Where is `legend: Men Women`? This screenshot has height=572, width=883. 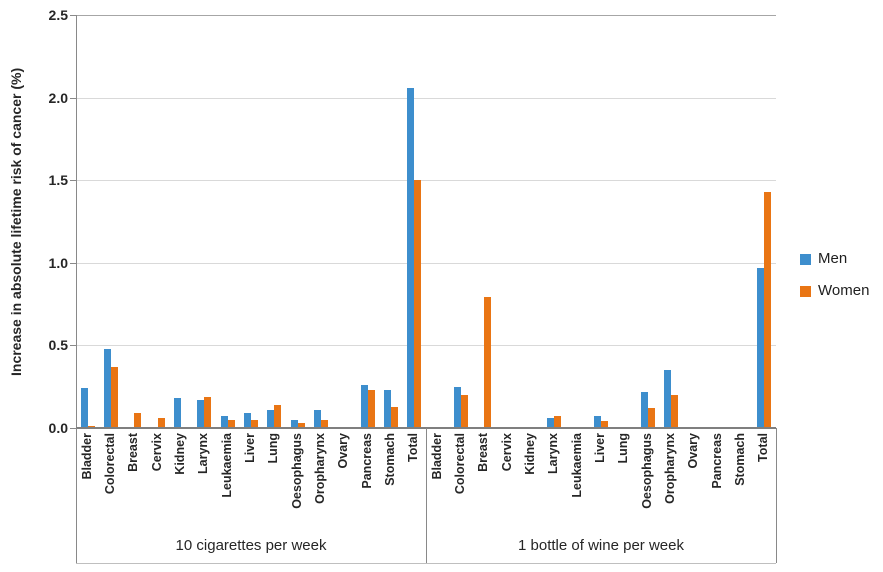
legend: Men Women is located at coordinates (834, 282).